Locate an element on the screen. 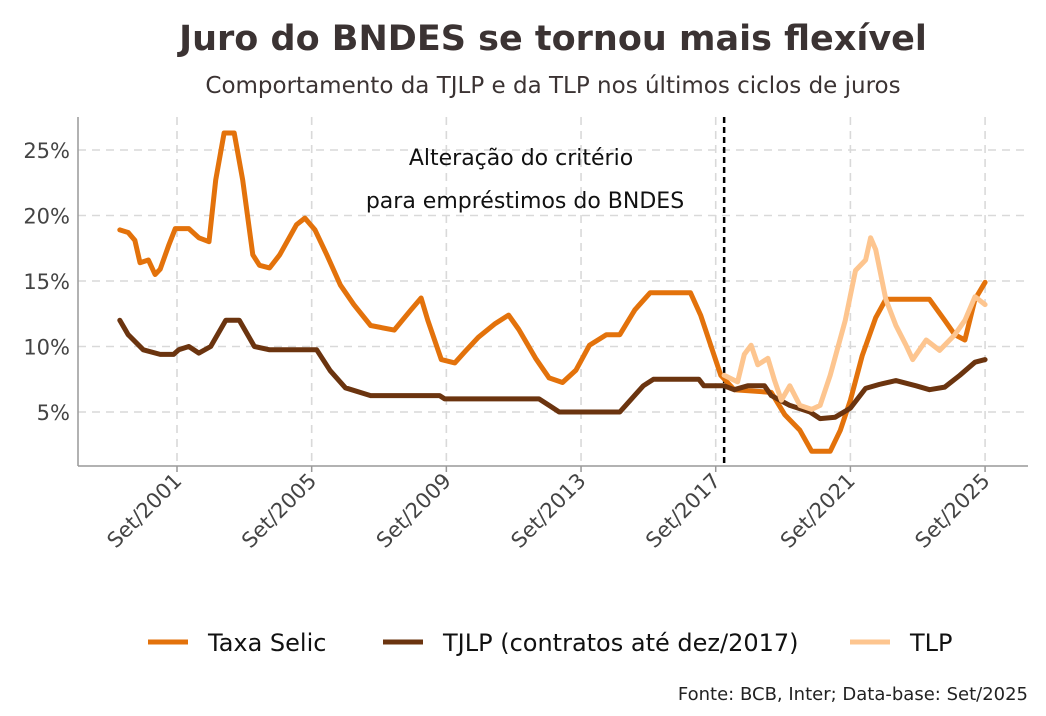 The image size is (1046, 716). y-tick-label: 25% is located at coordinates (46, 151).